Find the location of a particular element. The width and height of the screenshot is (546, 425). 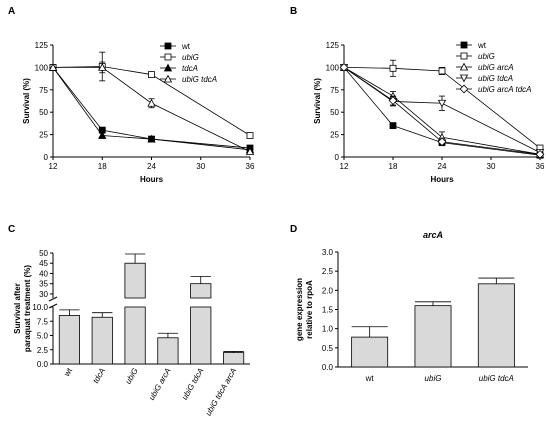

y-axis-label-line: relative to rpoA is located at coordinates (309, 309).